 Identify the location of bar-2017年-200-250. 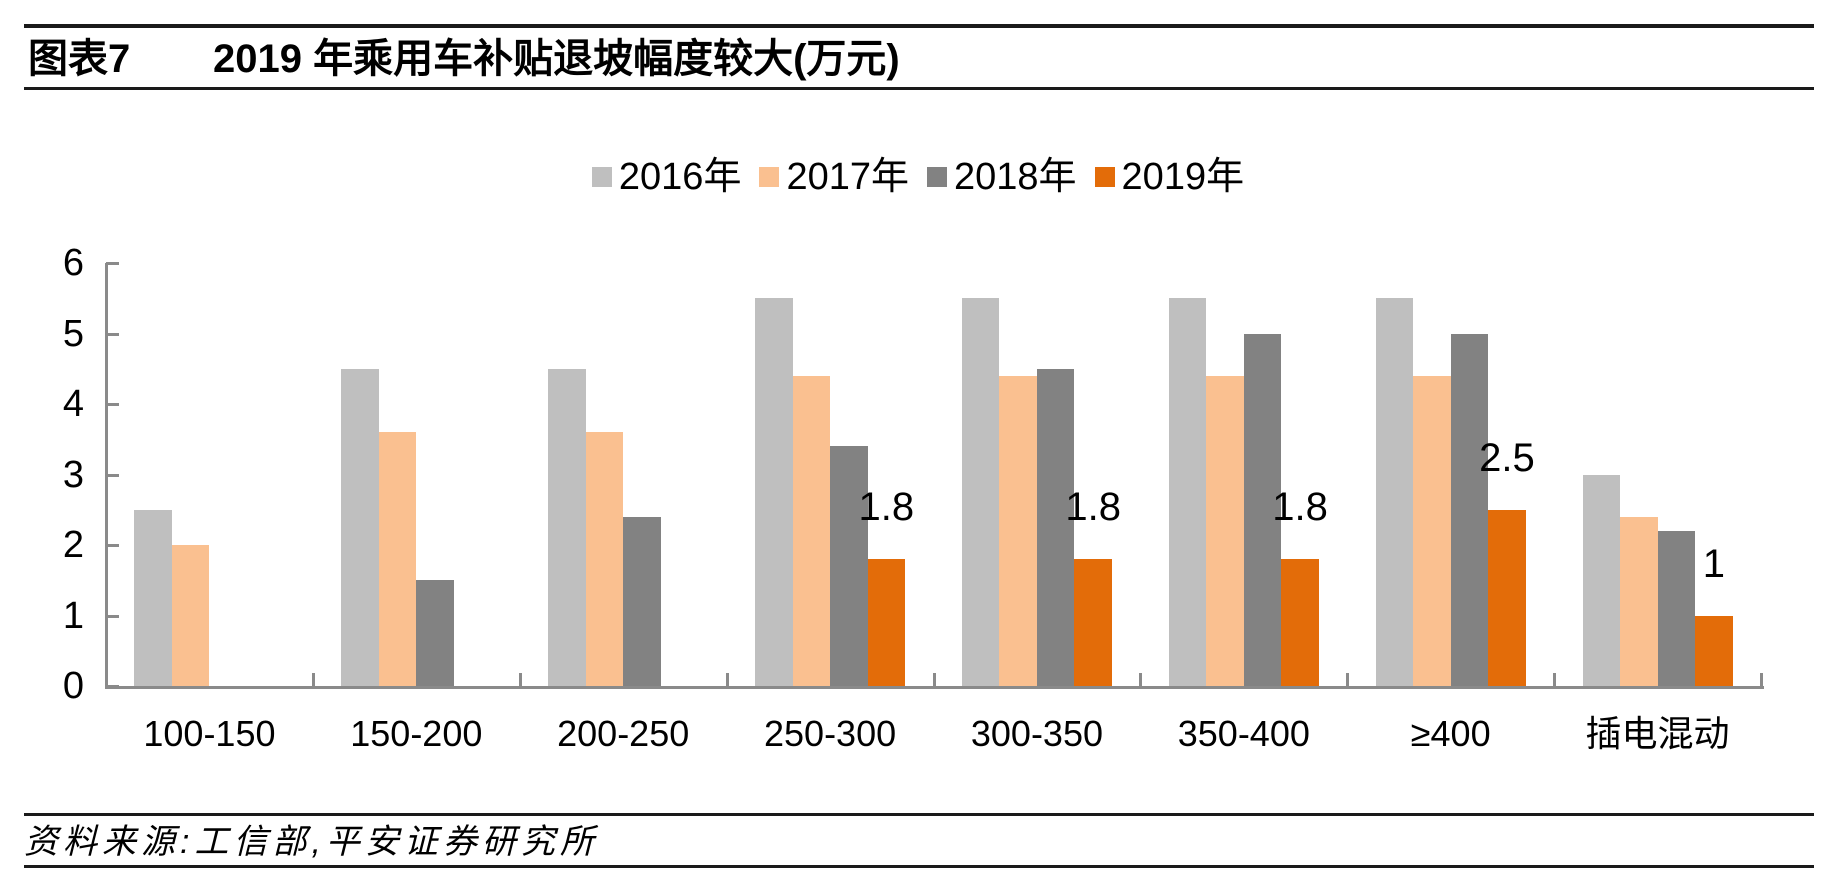
(604, 559).